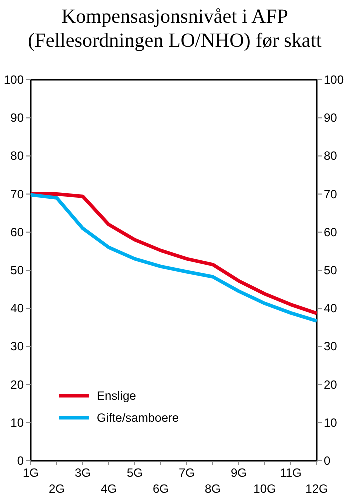 This screenshot has width=350, height=500. I want to click on x-tick-label: 8G, so click(213, 489).